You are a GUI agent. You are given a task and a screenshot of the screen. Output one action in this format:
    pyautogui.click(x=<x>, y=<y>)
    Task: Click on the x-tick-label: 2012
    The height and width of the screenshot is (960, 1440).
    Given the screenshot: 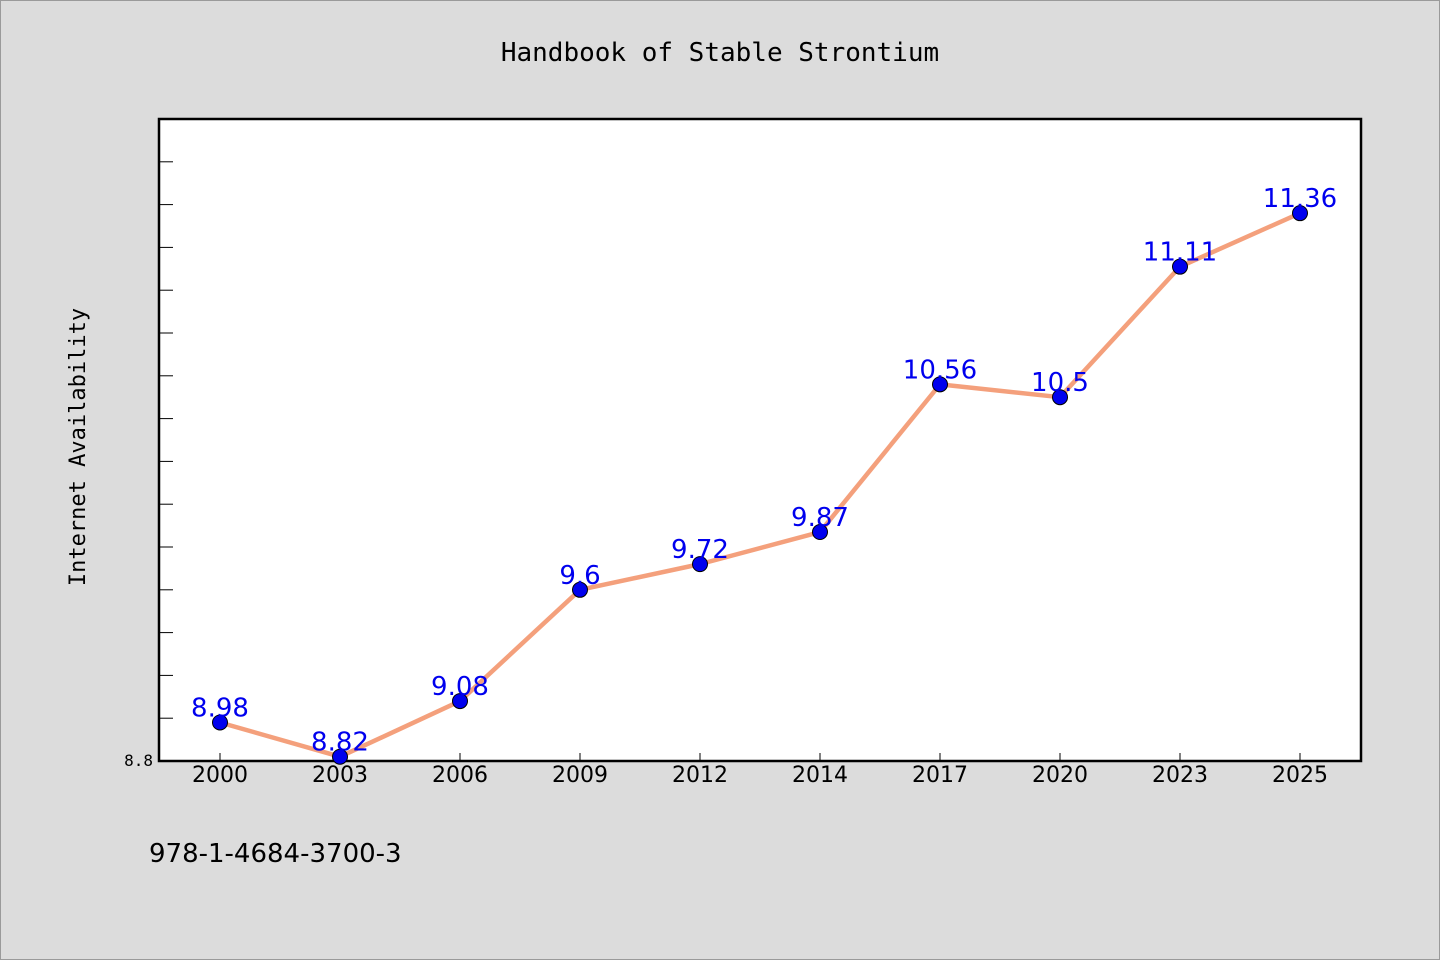 What is the action you would take?
    pyautogui.click(x=700, y=775)
    